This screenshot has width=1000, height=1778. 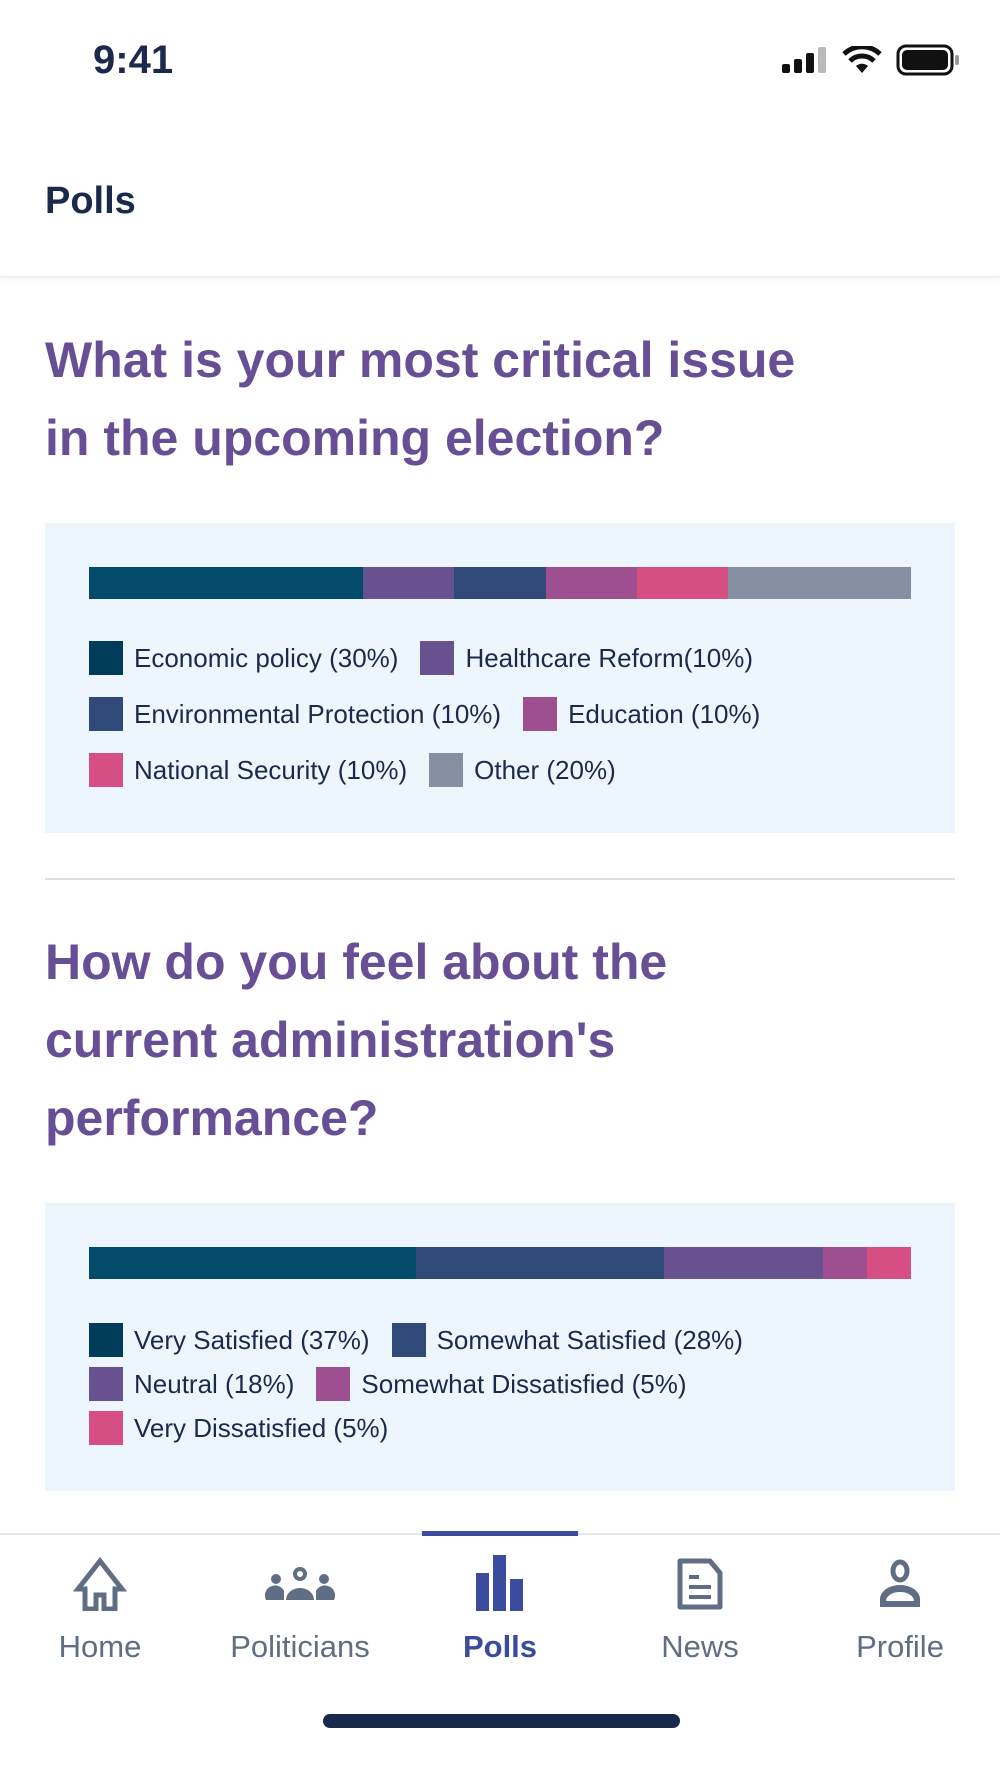 What do you see at coordinates (500, 194) in the screenshot?
I see `app-header: Polls` at bounding box center [500, 194].